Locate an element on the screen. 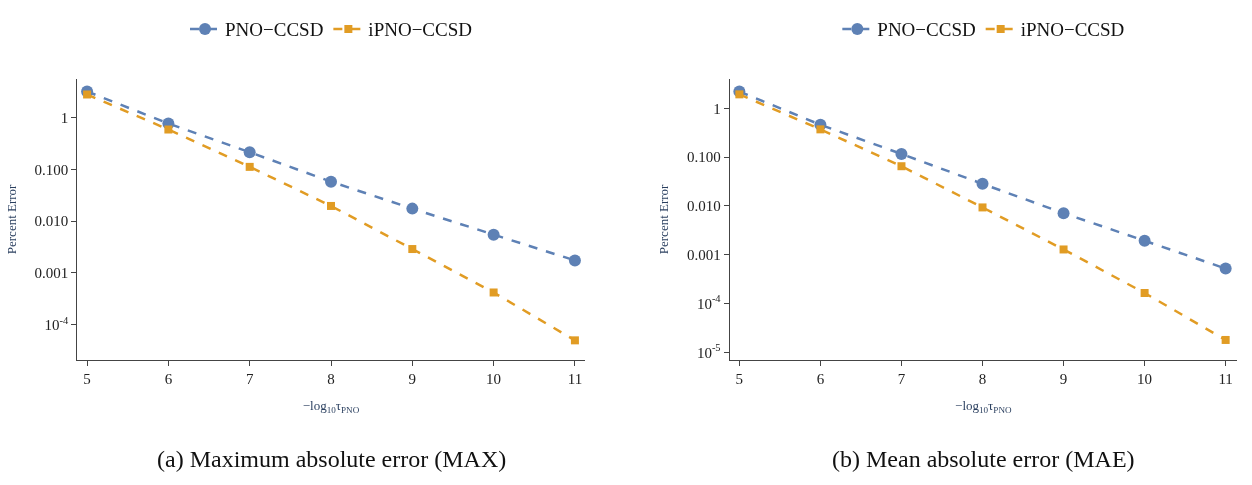 The image size is (1252, 485). text: (a) Maximum absolute error (MAX) is located at coordinates (332, 459).